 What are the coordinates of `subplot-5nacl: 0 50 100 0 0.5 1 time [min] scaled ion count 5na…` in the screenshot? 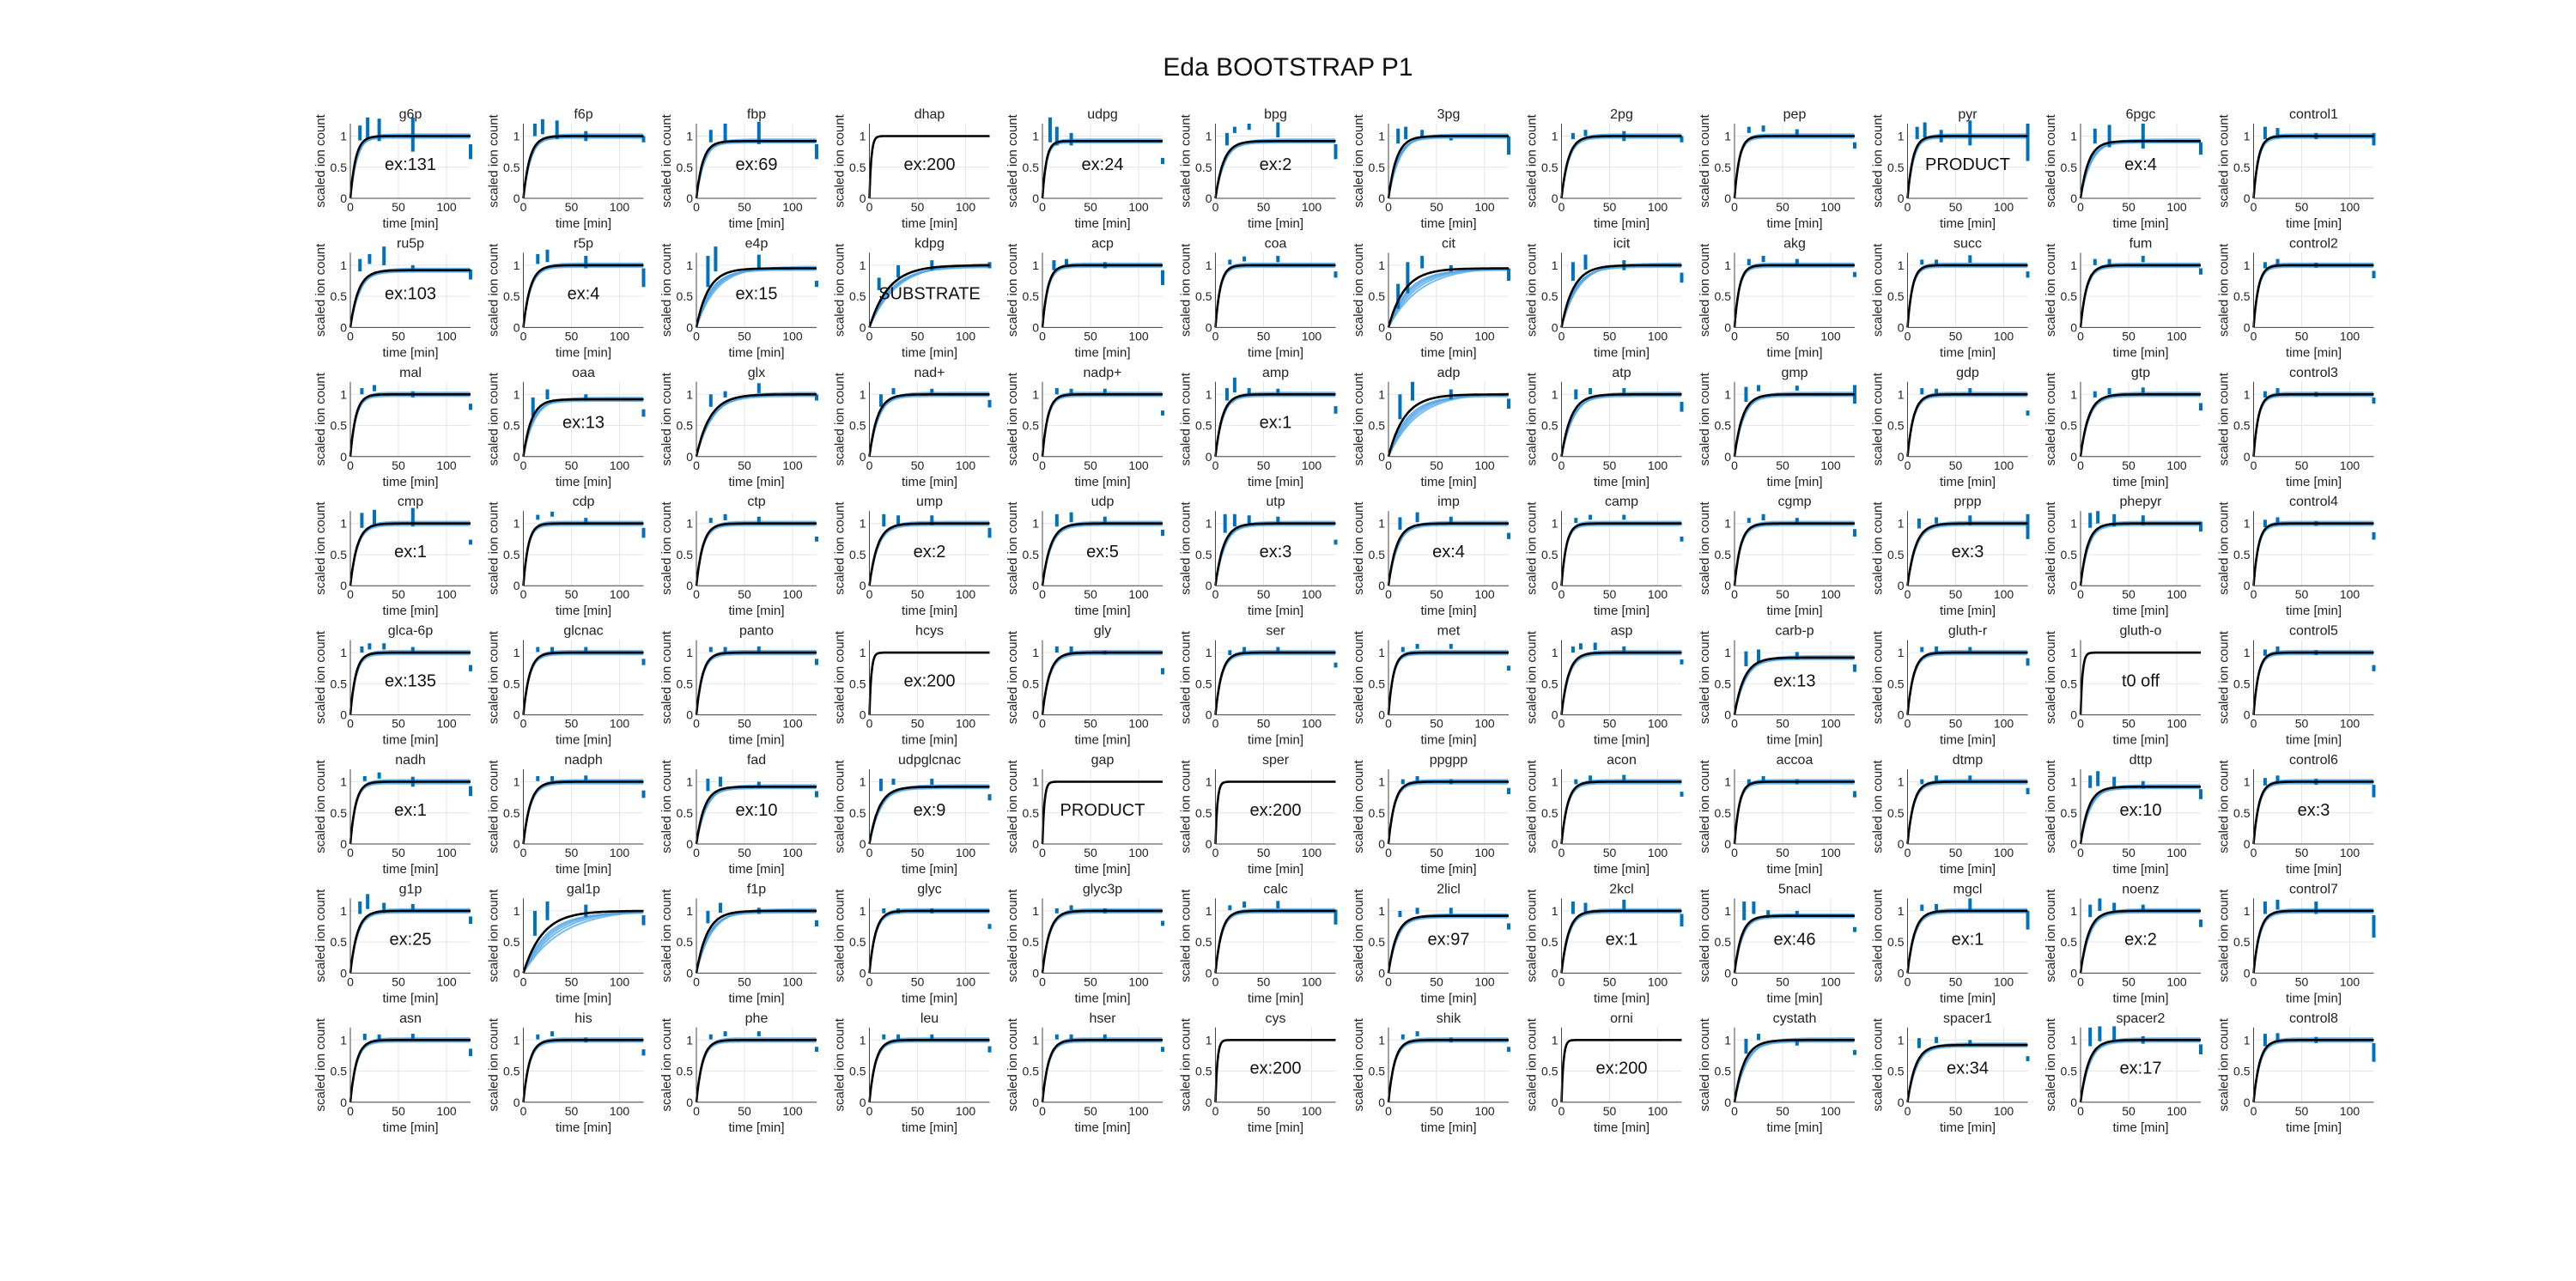 It's located at (1777, 943).